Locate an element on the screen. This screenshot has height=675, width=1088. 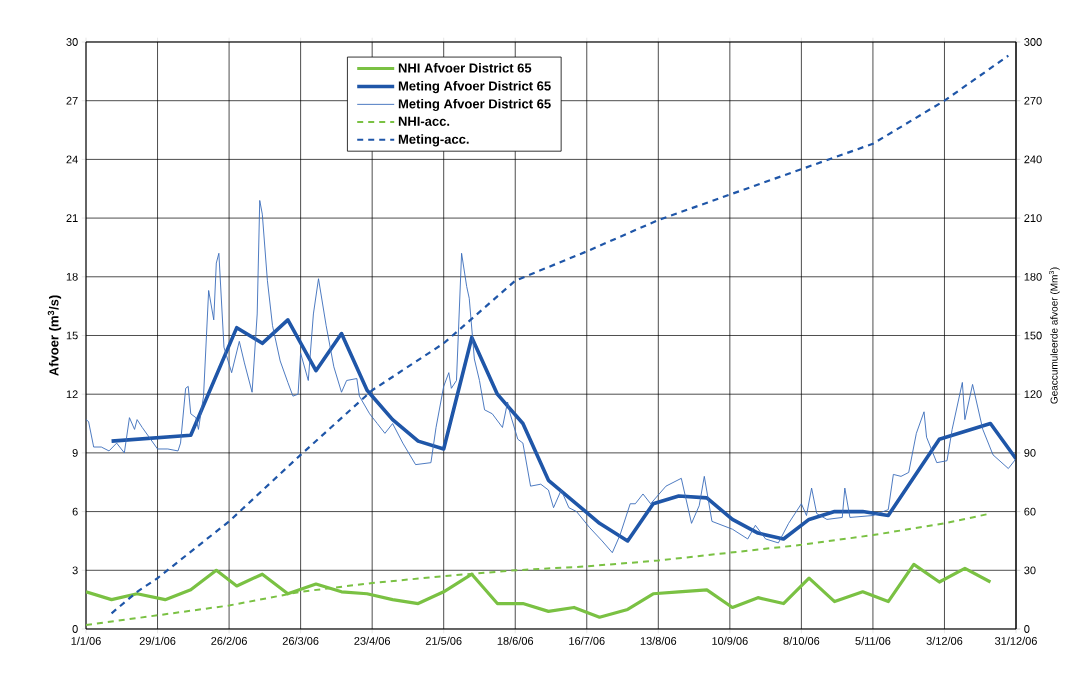
y-tick-label: 6 is located at coordinates (75, 511).